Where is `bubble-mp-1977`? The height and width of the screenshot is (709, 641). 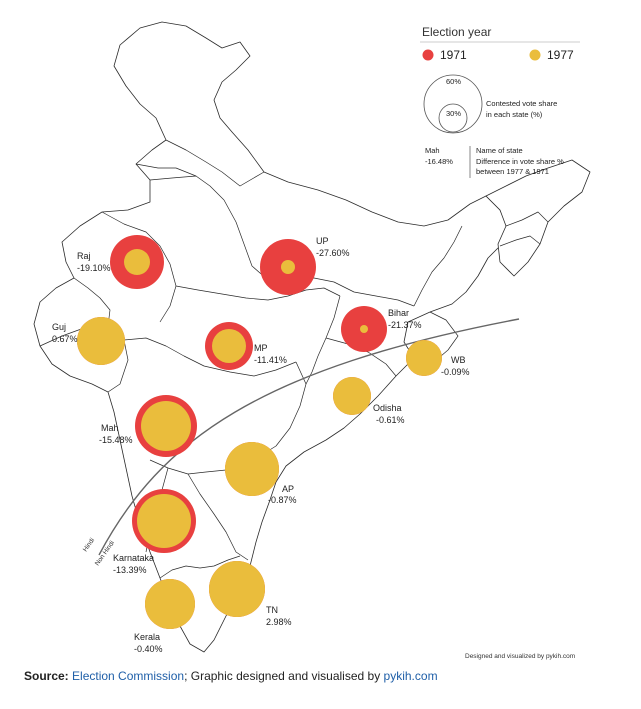 bubble-mp-1977 is located at coordinates (229, 346).